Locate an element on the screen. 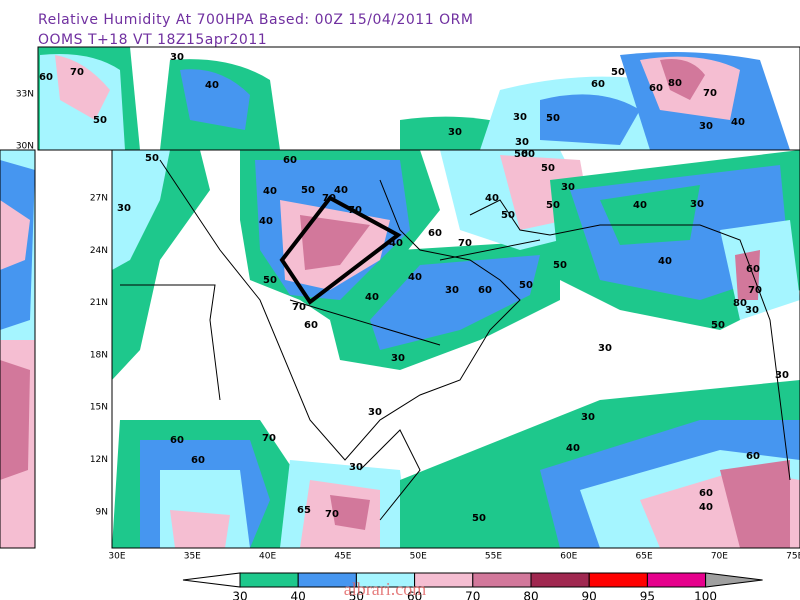 The height and width of the screenshot is (600, 800). longitude-label: 70E is located at coordinates (719, 557).